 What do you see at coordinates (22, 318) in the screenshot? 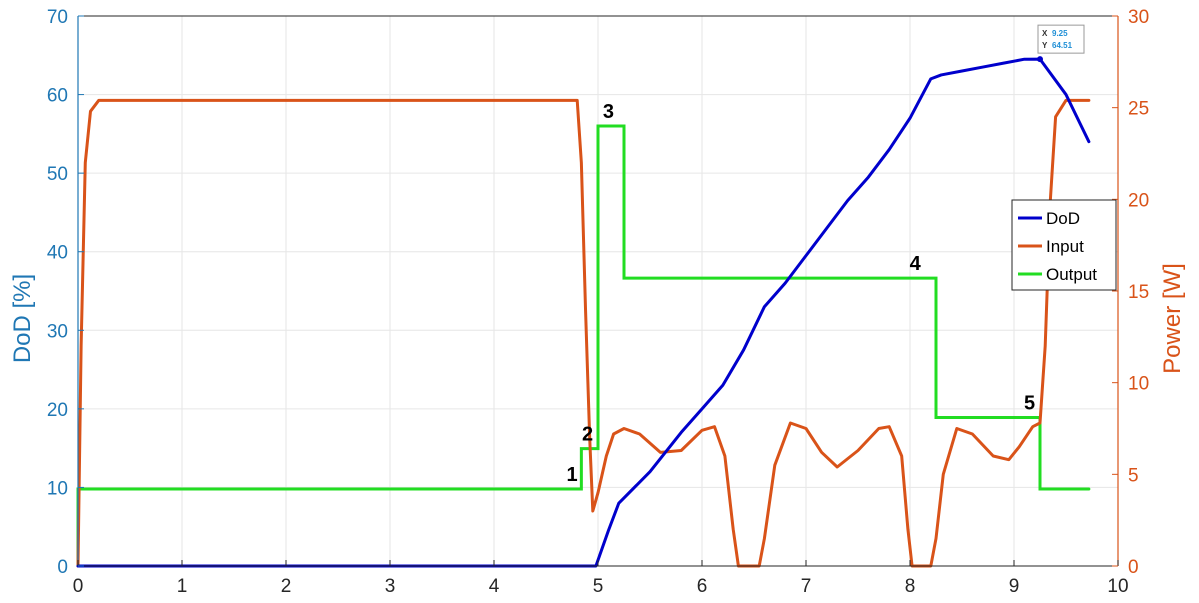
I see `y-axis-left-label: DoD [%]` at bounding box center [22, 318].